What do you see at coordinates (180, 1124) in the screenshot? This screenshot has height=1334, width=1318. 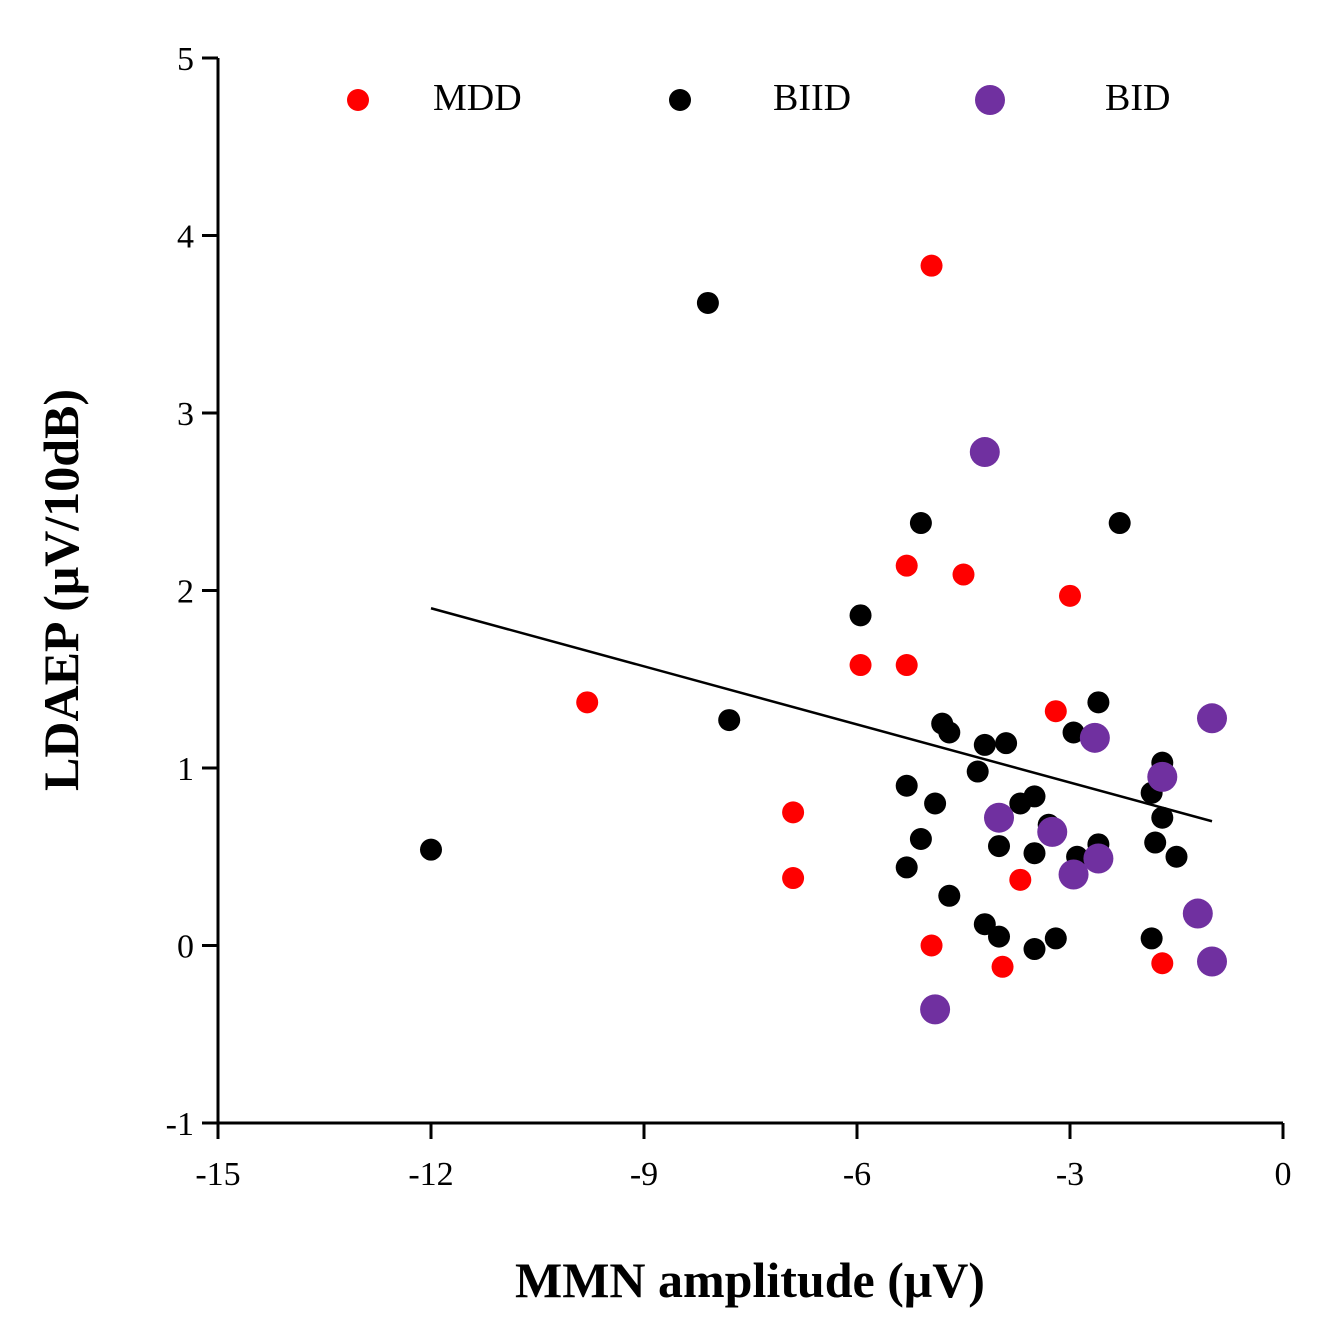 I see `y-tick-label: -1` at bounding box center [180, 1124].